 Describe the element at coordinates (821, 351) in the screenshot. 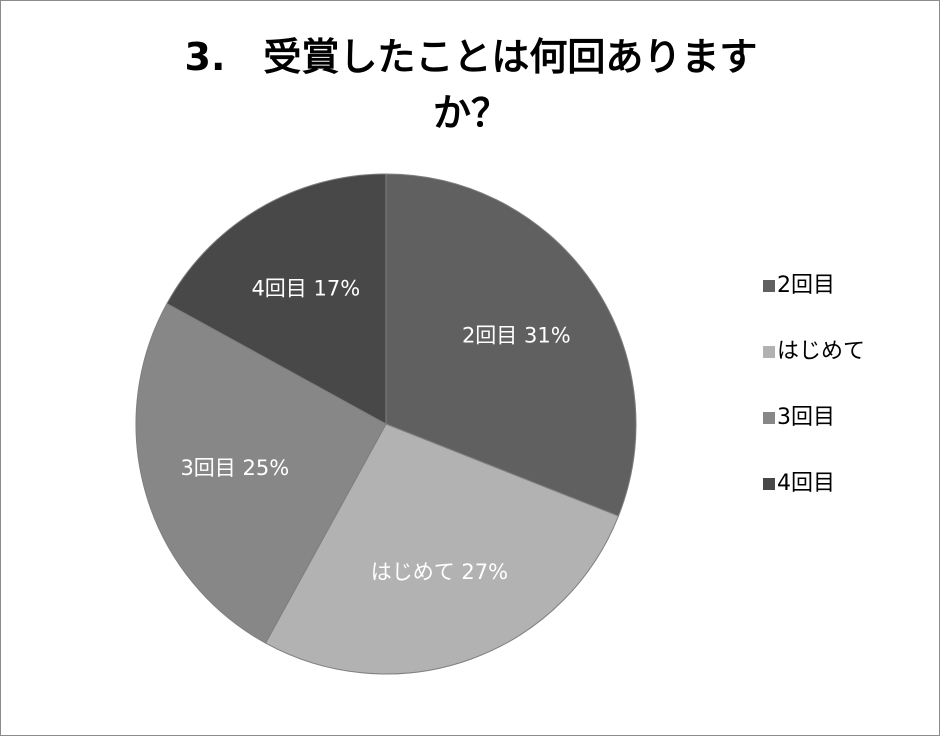

I see `legend-label-2: はじめて` at that location.